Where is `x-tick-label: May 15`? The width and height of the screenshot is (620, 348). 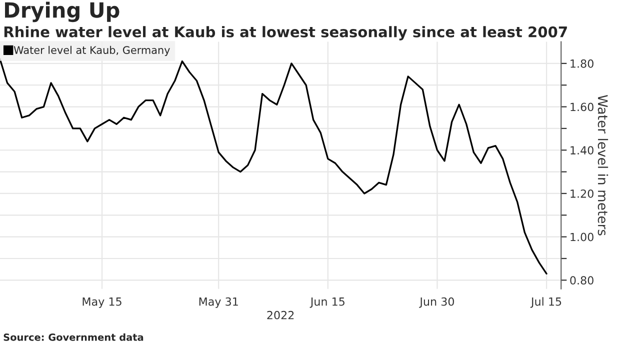 x-tick-label: May 15 is located at coordinates (102, 303).